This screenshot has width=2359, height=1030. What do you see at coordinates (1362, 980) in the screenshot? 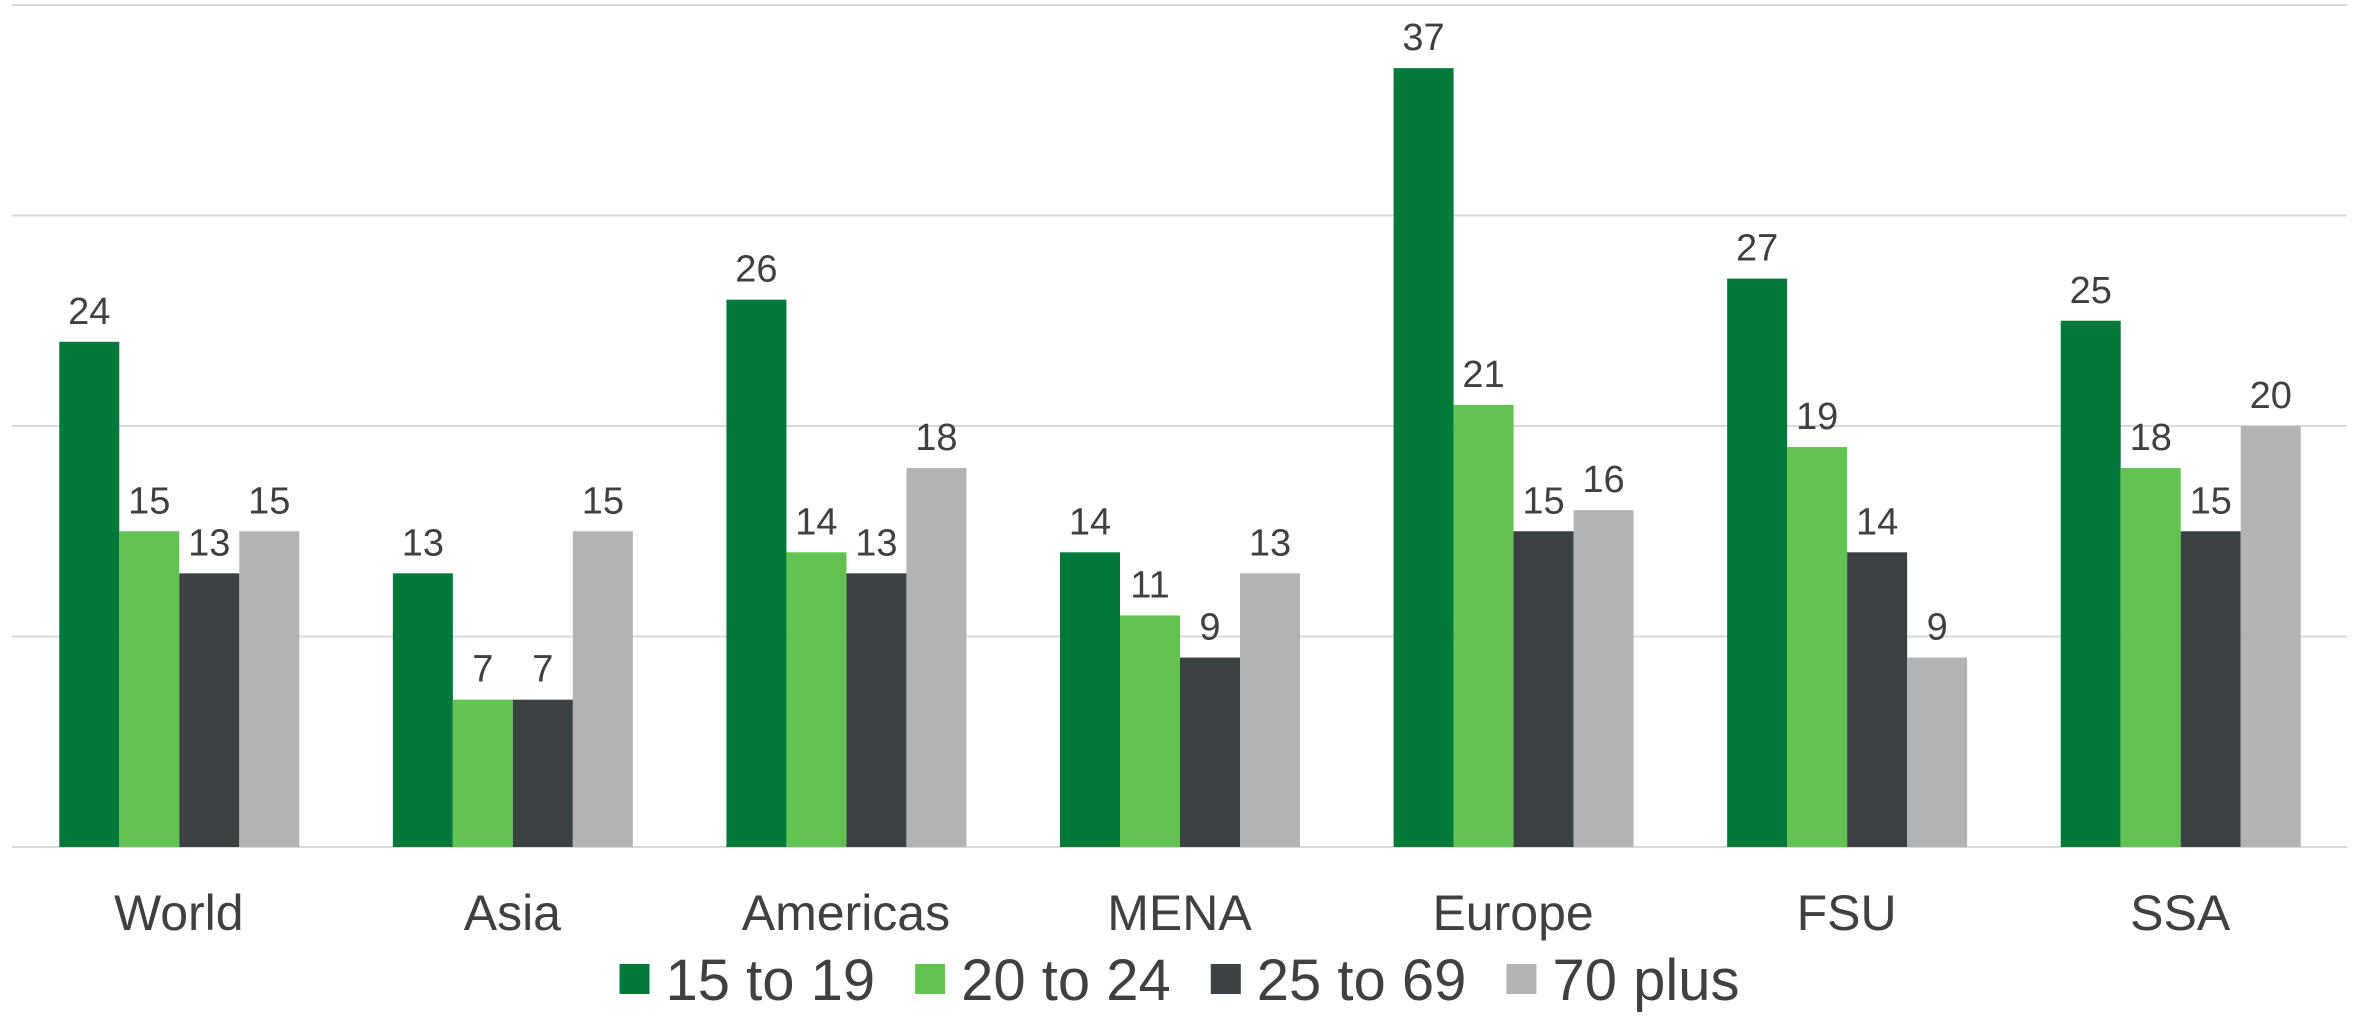
I see `legend-label-3: 25 to 69` at bounding box center [1362, 980].